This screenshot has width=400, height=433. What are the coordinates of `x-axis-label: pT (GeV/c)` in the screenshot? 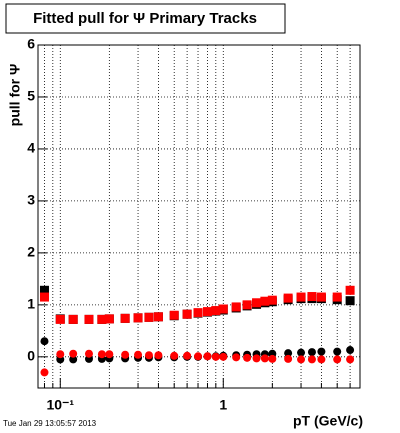 It's located at (328, 421).